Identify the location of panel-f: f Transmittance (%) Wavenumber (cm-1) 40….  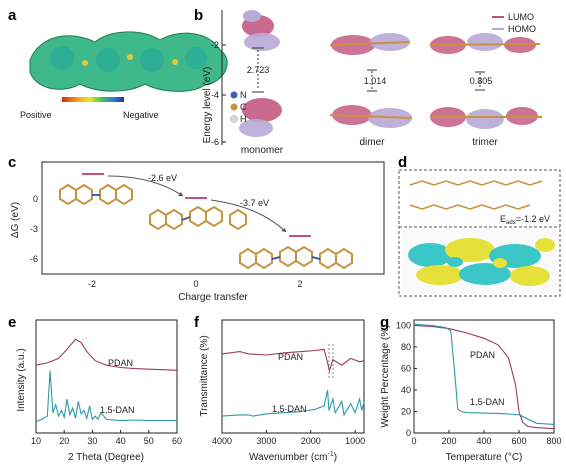
(279, 388).